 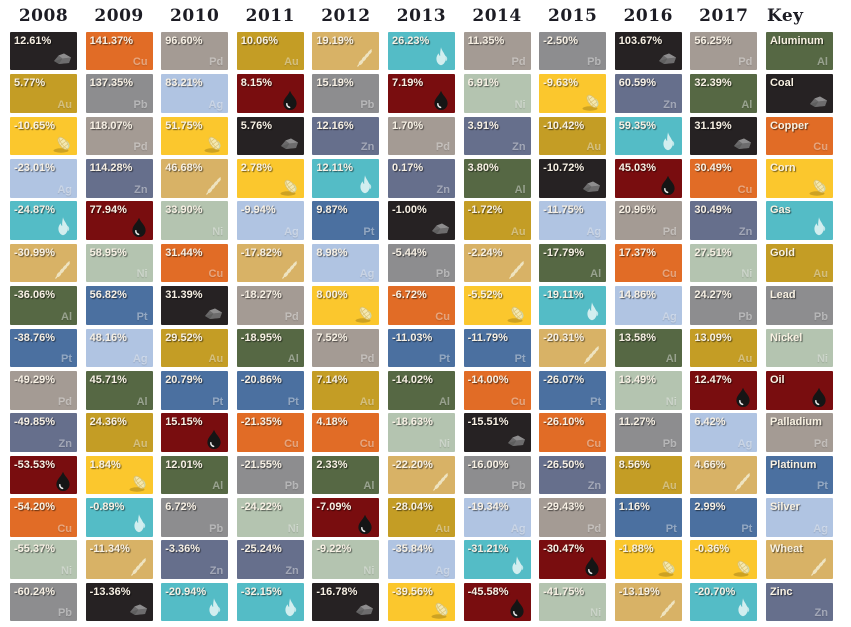 What do you see at coordinates (634, 464) in the screenshot?
I see `return-value: 8.56%` at bounding box center [634, 464].